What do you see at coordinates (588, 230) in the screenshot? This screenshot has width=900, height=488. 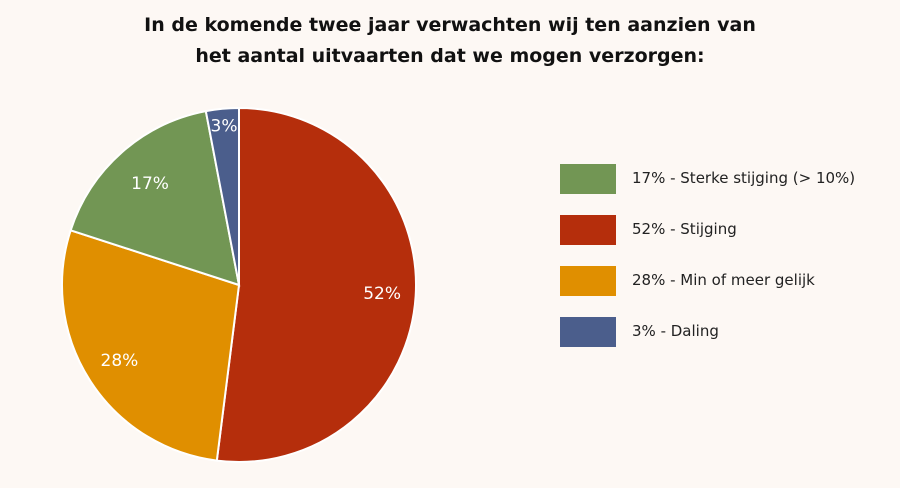 I see `legend-swatch-stijging` at bounding box center [588, 230].